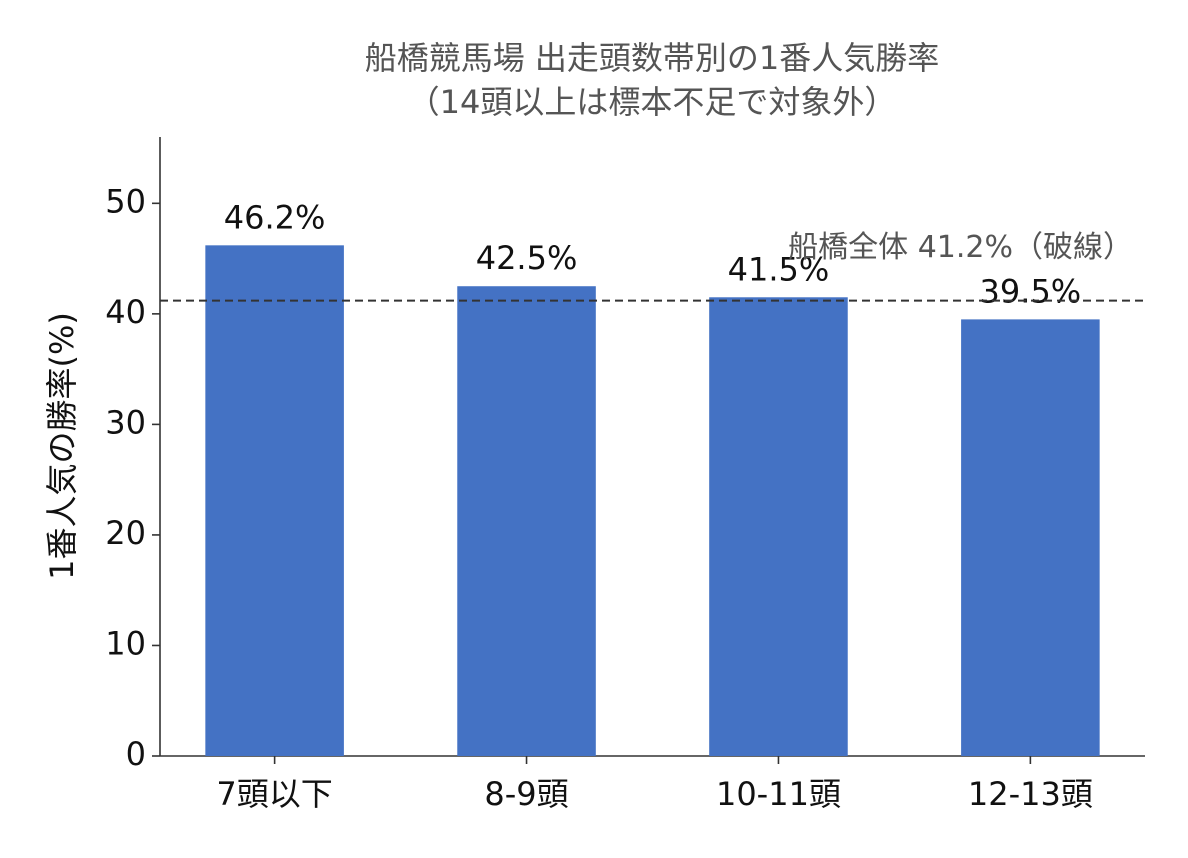  What do you see at coordinates (779, 269) in the screenshot?
I see `value-label: 41.5%` at bounding box center [779, 269].